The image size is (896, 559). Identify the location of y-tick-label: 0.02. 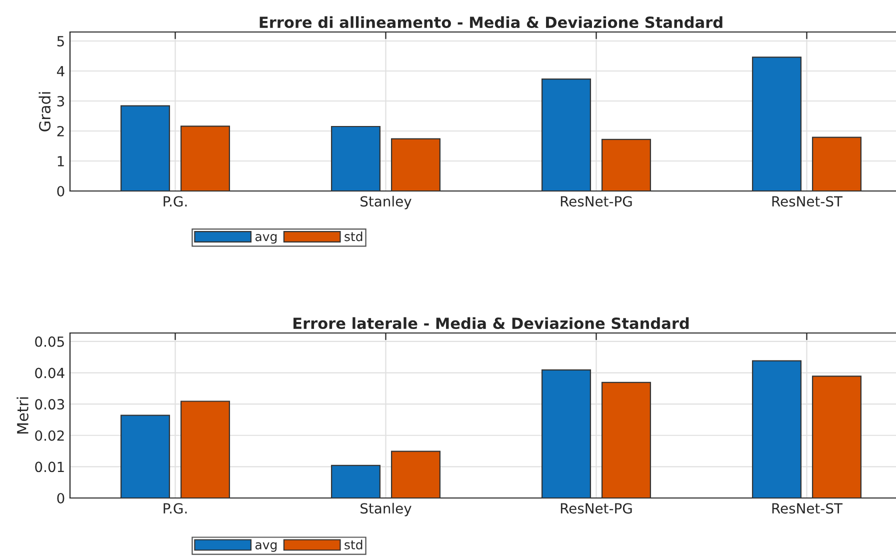
(49, 435).